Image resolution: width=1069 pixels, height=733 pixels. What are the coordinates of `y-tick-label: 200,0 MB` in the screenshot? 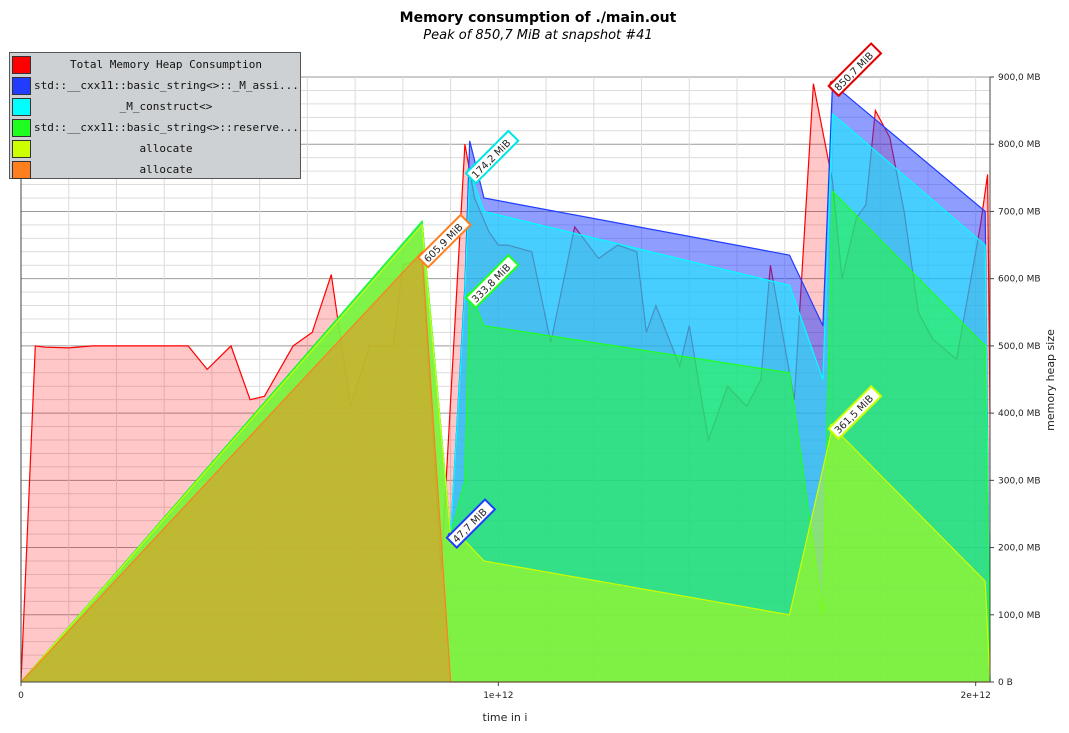 It's located at (1019, 549).